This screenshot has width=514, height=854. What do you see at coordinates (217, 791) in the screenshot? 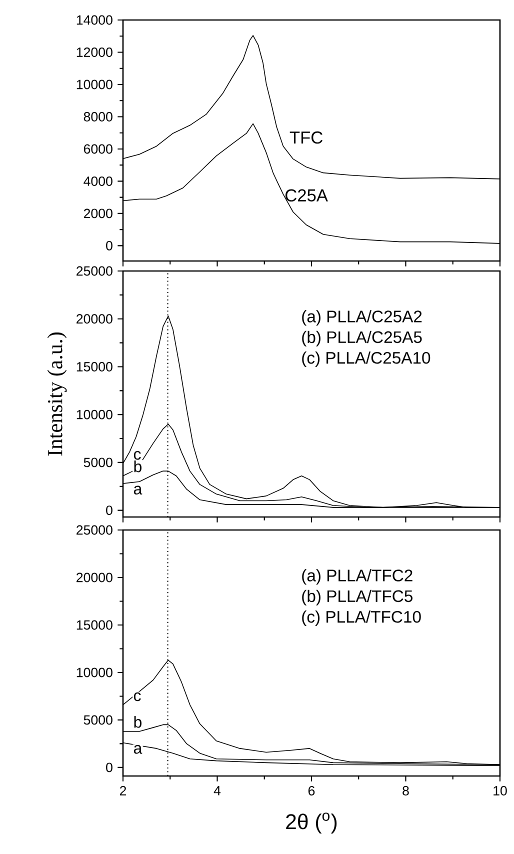
I see `x-tick-label: 4` at bounding box center [217, 791].